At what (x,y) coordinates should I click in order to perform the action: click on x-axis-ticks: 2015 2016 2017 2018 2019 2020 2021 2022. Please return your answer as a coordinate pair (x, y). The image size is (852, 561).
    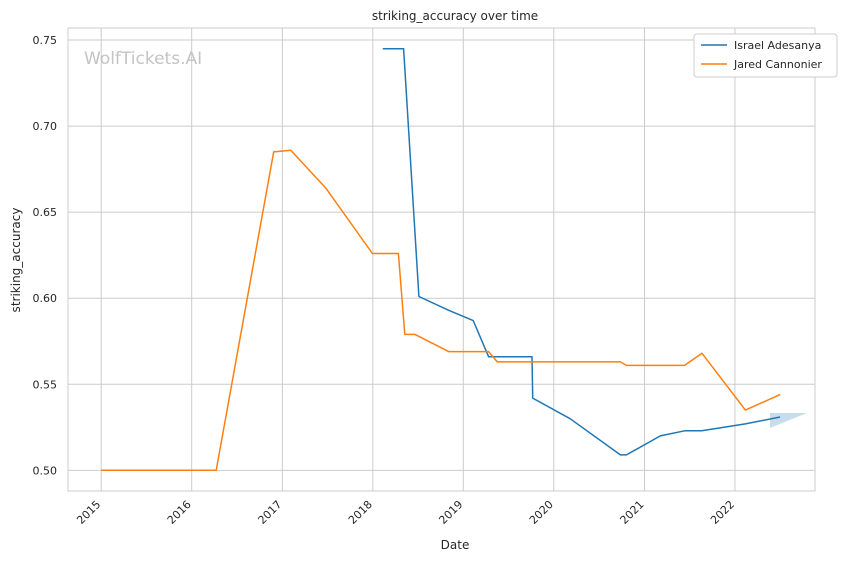
    Looking at the image, I should click on (405, 512).